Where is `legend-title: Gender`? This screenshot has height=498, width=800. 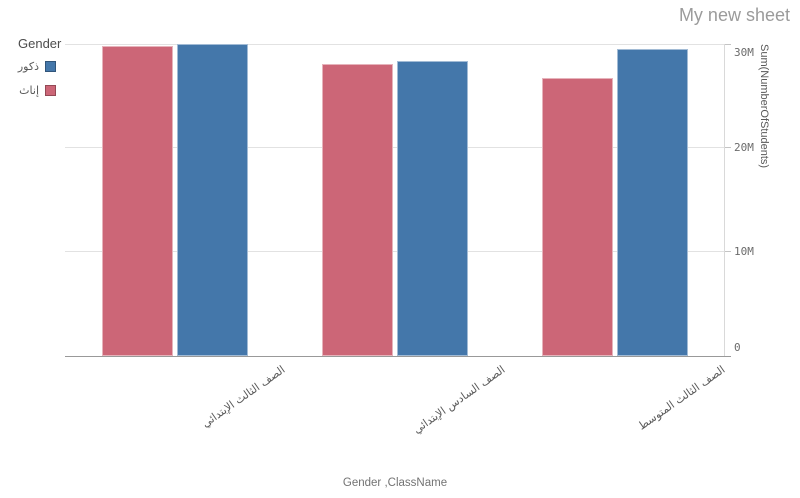
legend-title: Gender is located at coordinates (40, 43).